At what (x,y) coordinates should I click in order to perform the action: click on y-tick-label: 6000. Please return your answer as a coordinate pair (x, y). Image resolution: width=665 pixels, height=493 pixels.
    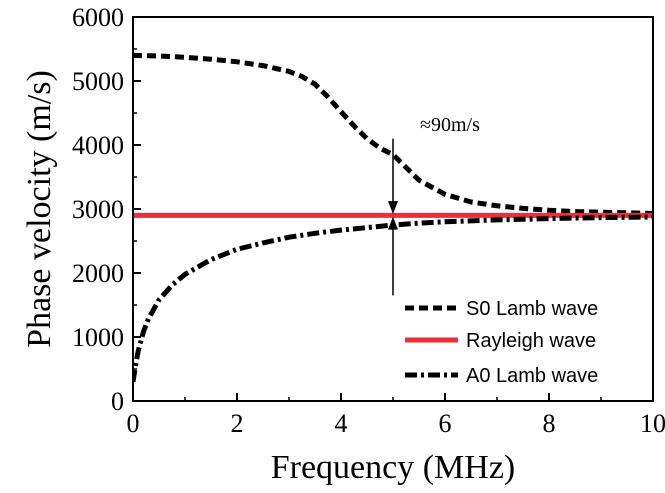
    Looking at the image, I should click on (98, 17).